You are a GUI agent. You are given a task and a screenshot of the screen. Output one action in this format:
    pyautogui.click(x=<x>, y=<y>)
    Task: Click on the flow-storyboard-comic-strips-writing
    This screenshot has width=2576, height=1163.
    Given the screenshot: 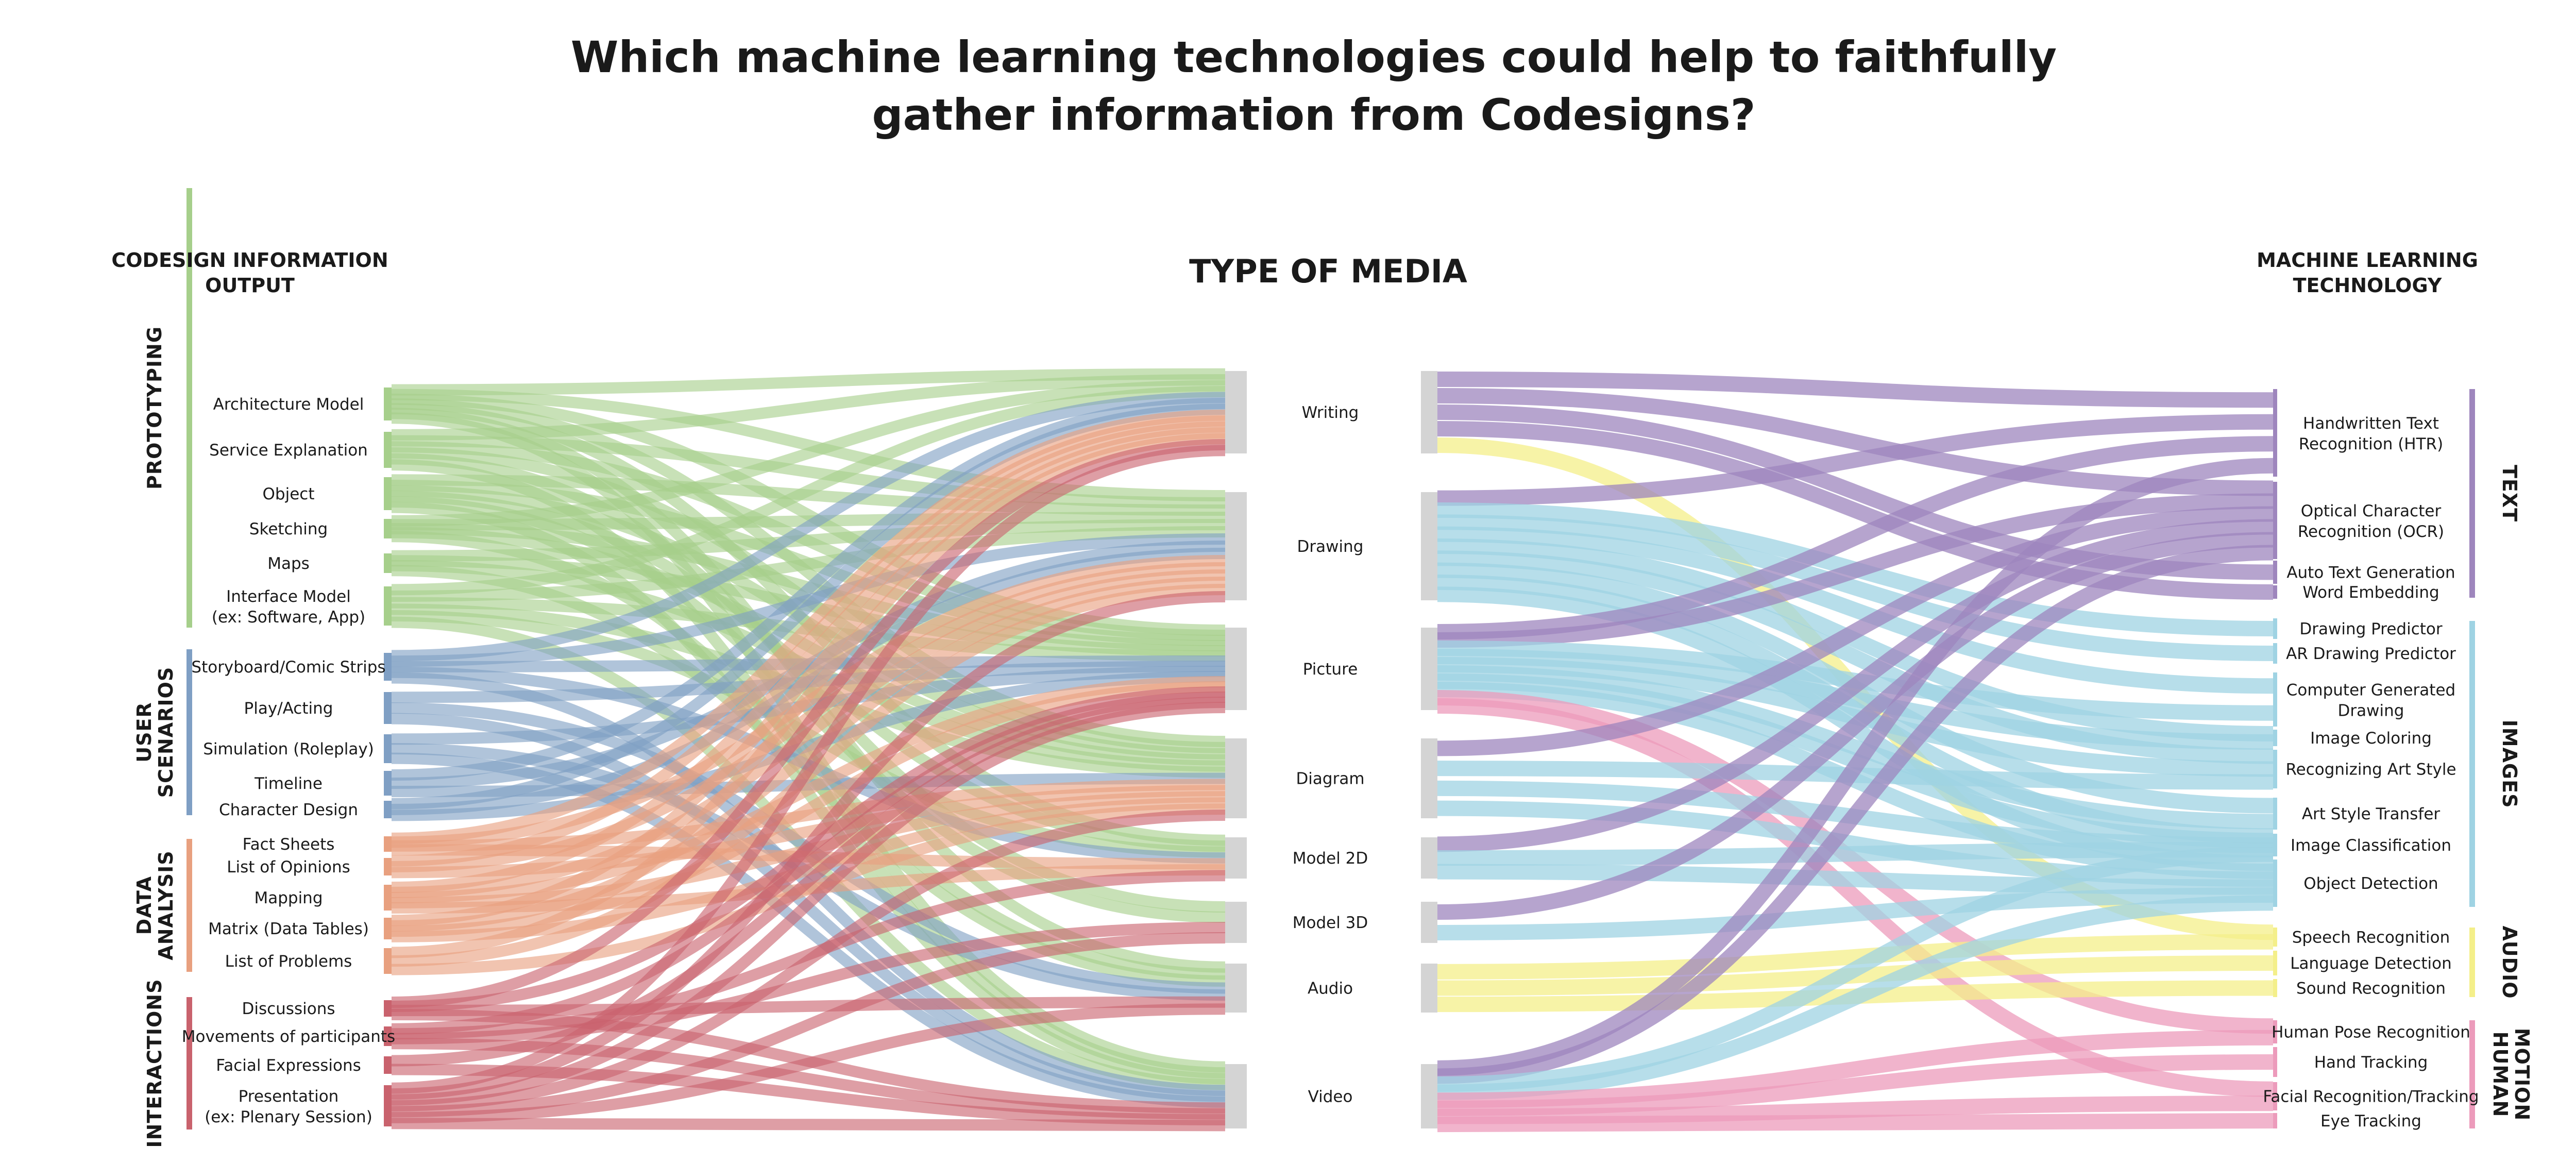 What is the action you would take?
    pyautogui.click(x=808, y=527)
    